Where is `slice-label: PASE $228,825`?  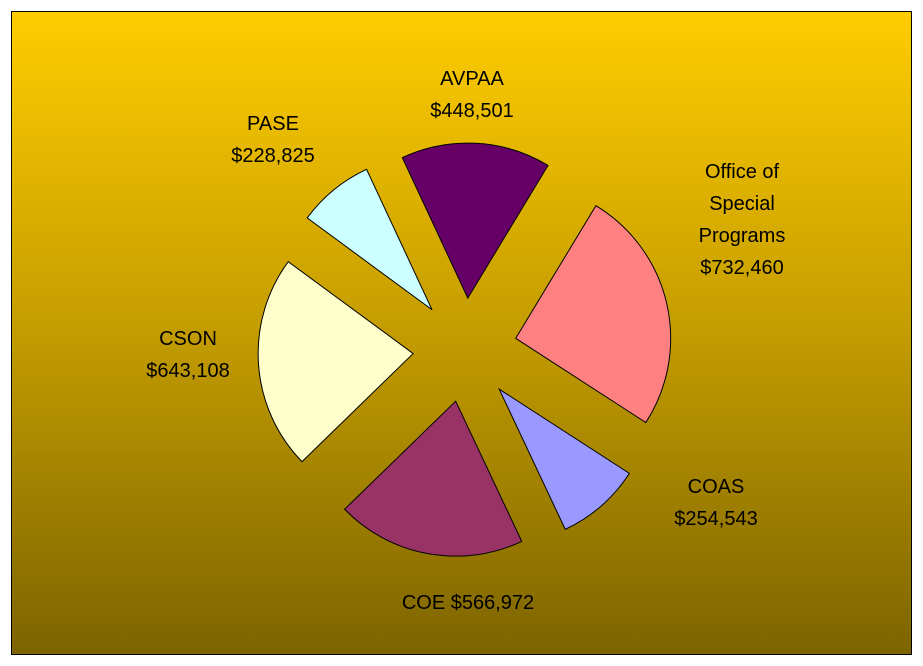
slice-label: PASE $228,825 is located at coordinates (272, 140).